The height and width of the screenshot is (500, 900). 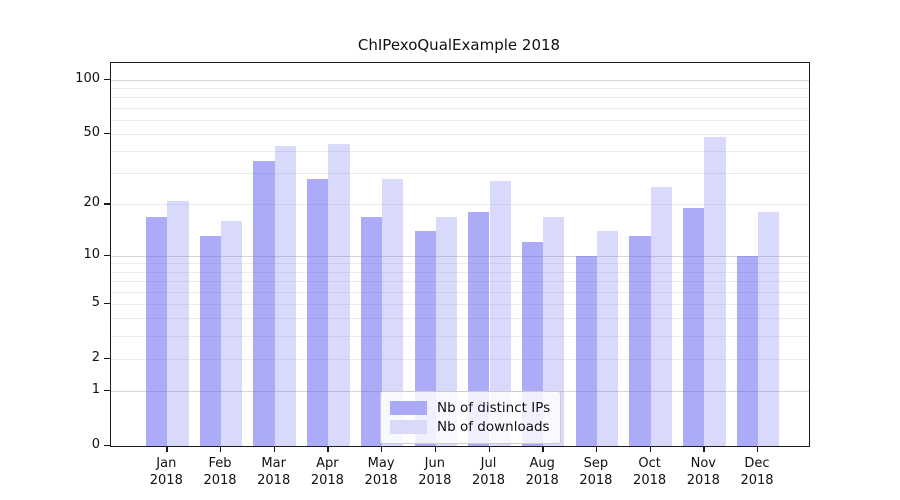 What do you see at coordinates (178, 323) in the screenshot?
I see `bar-downloads-jan` at bounding box center [178, 323].